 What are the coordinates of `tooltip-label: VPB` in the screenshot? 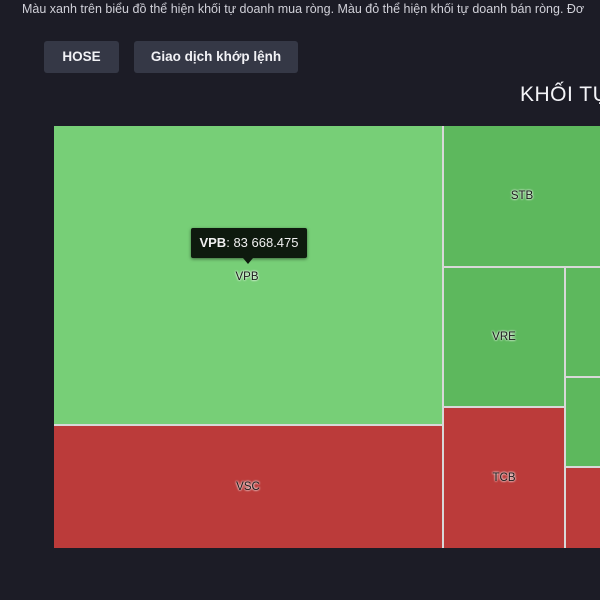 It's located at (213, 242).